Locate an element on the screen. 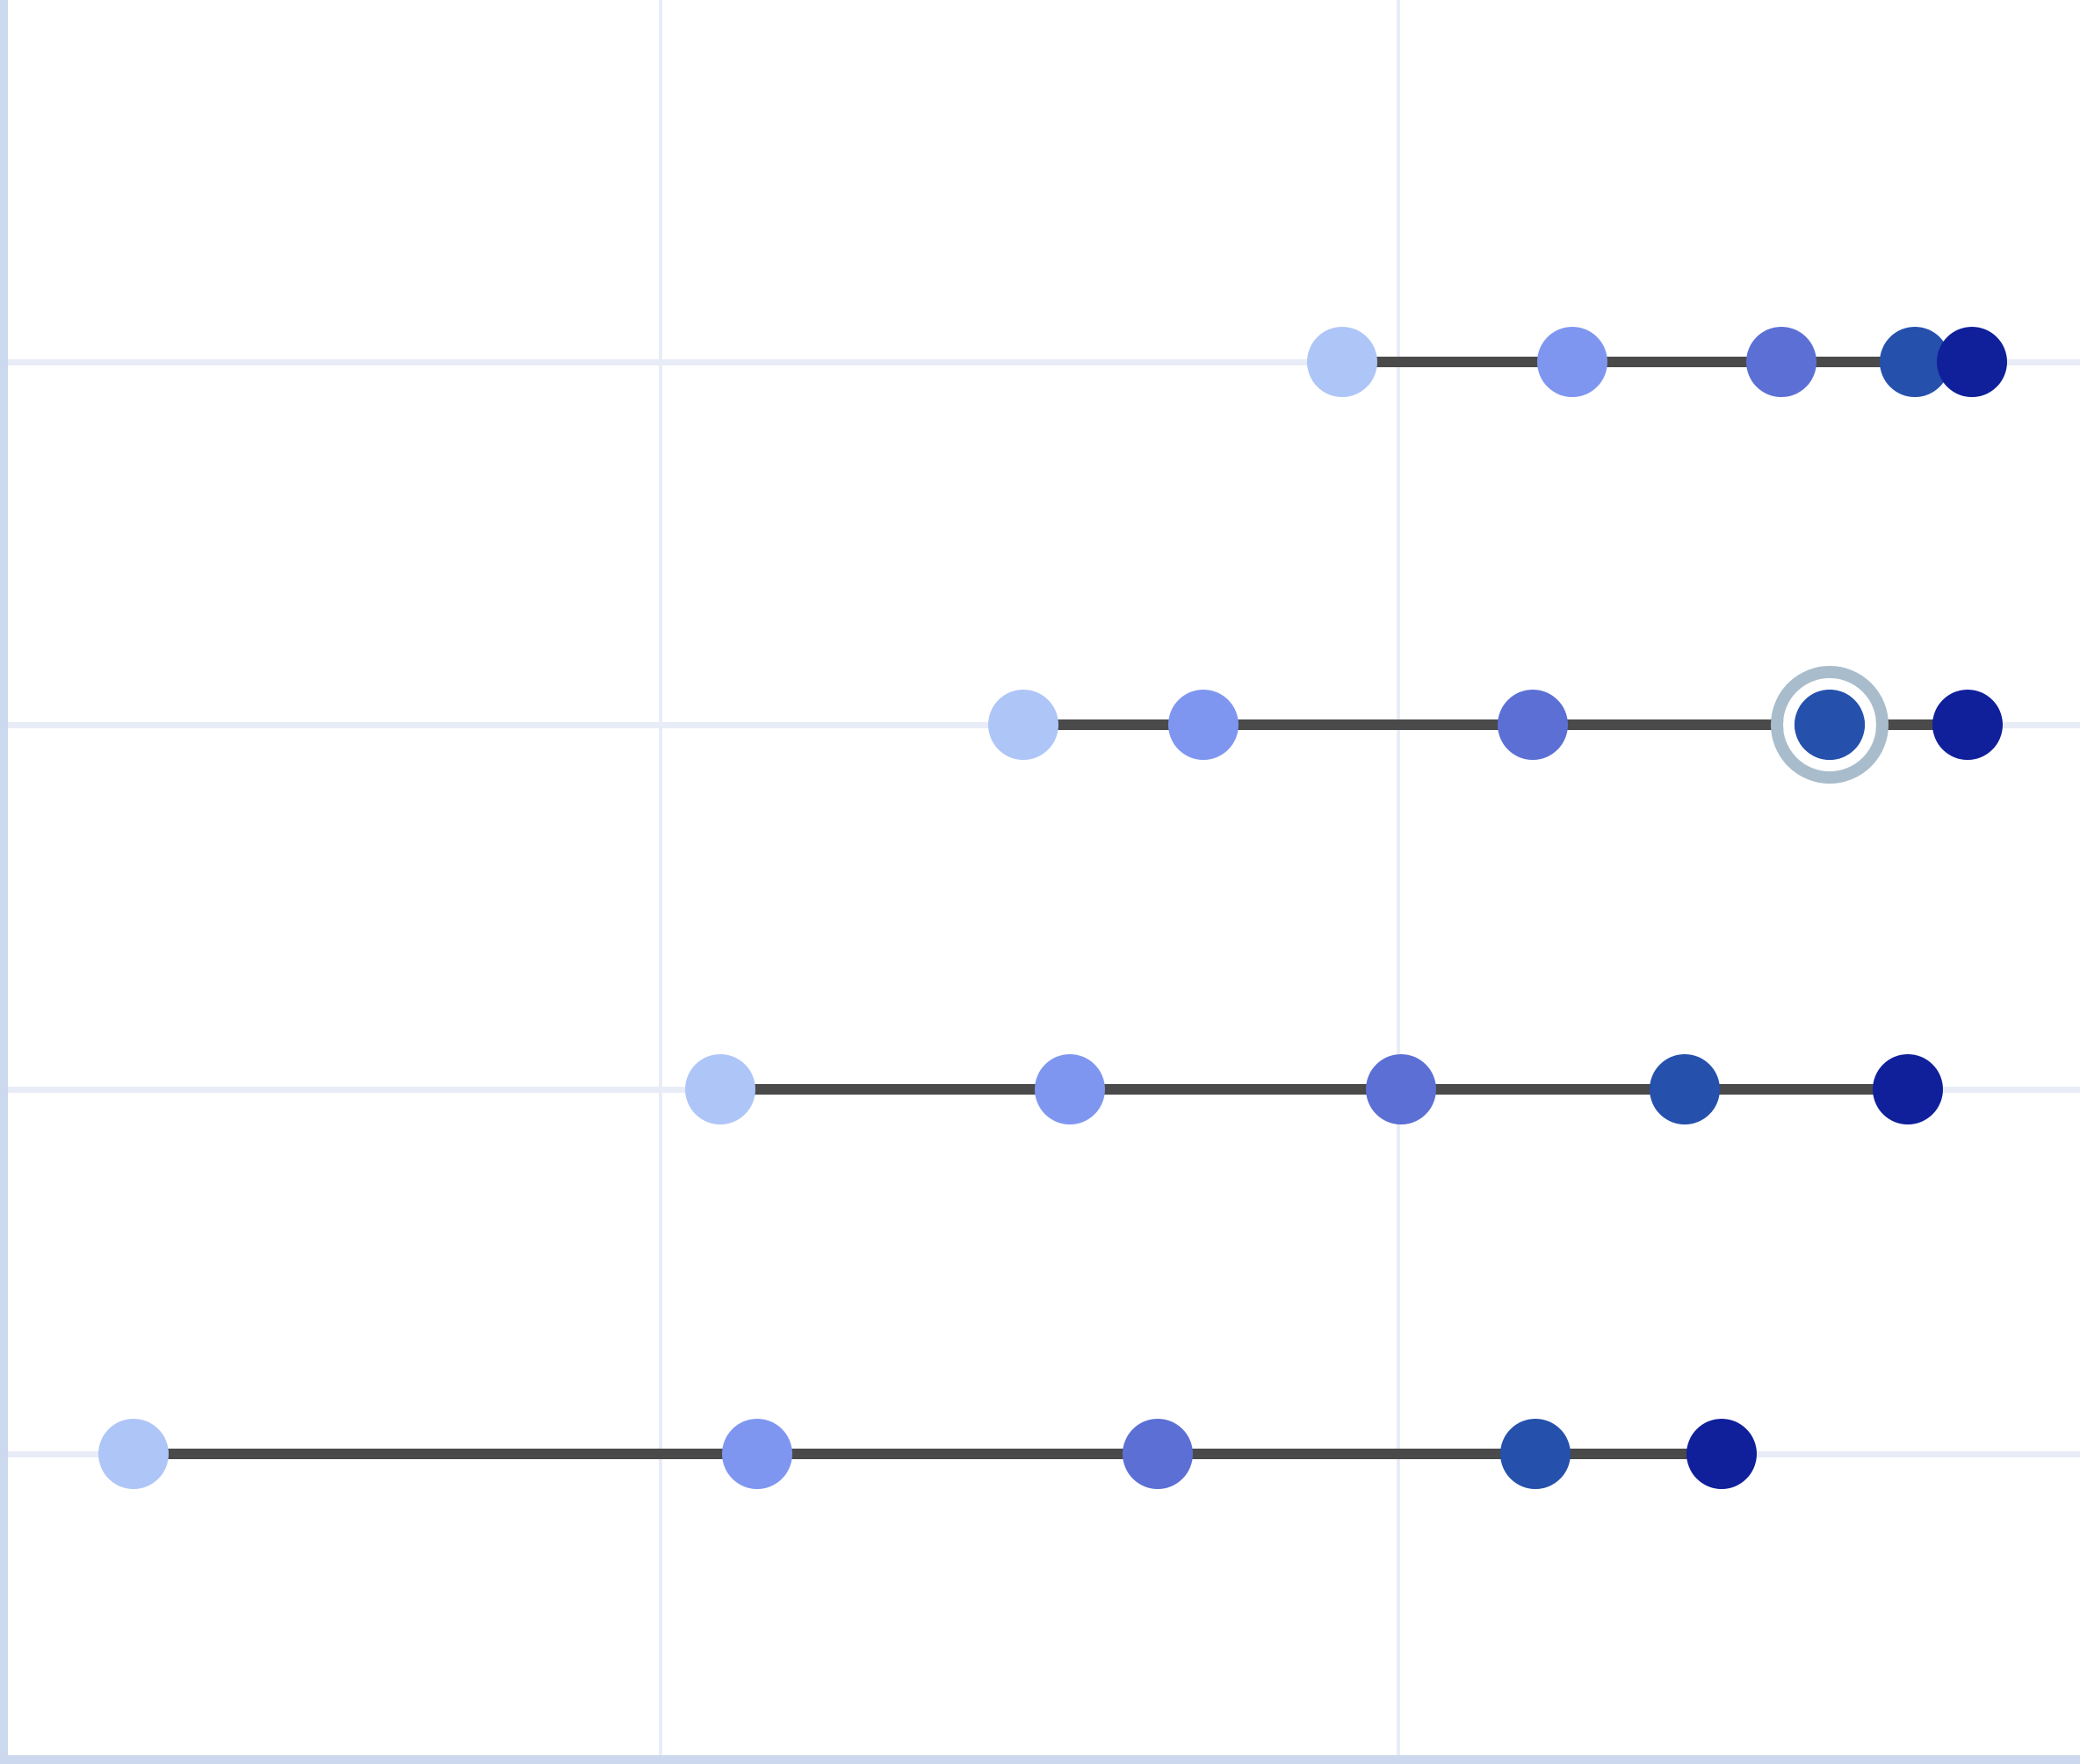  y-axis-line is located at coordinates (4, 882).